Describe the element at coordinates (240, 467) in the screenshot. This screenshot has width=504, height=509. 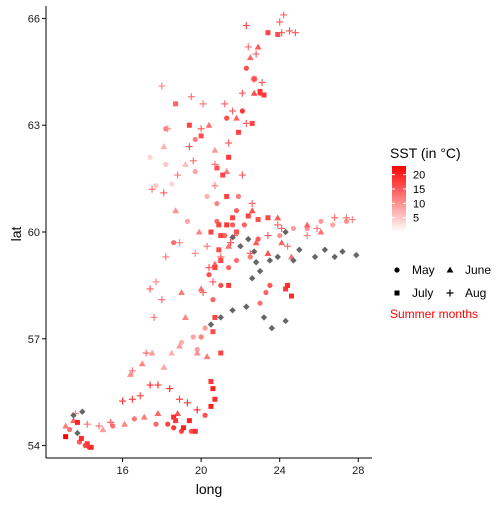
I see `x-axis-ticks: 16 20 24 28` at that location.